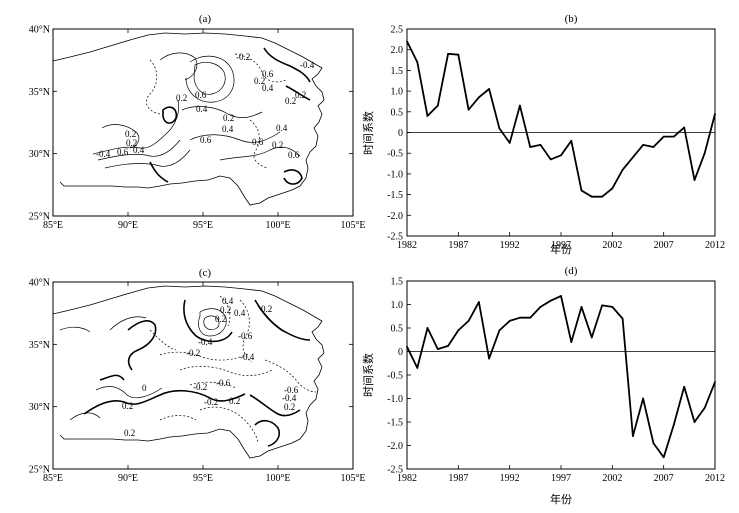  I want to click on panel-c-region-outline, so click(188, 372).